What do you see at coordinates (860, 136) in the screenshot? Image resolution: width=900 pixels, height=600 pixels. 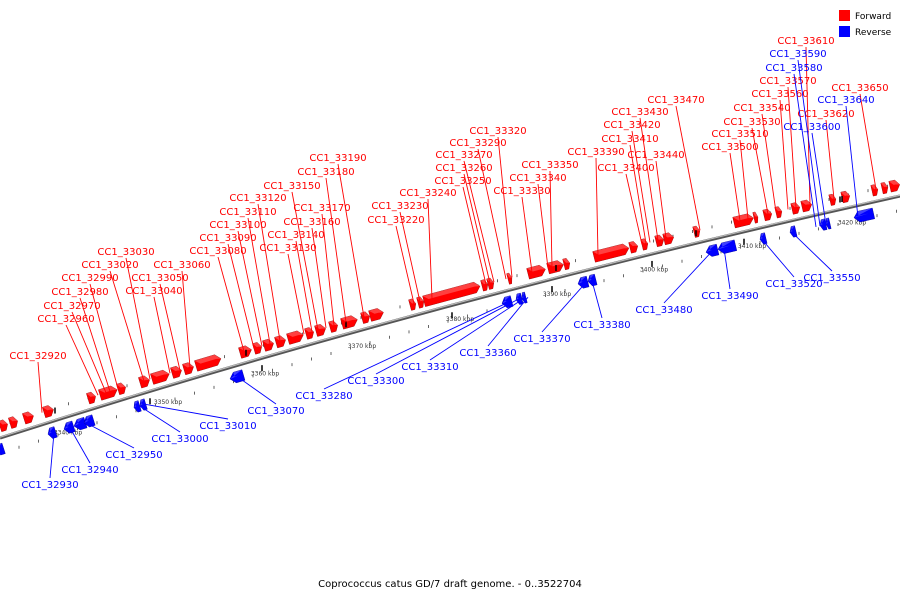 I see `label-CC1_33650: CC1_33650` at bounding box center [860, 136].